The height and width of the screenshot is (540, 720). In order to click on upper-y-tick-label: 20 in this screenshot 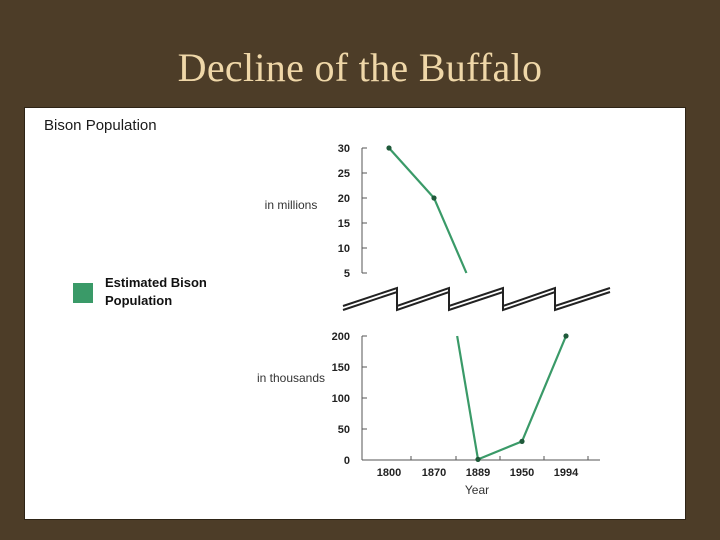, I will do `click(344, 199)`.